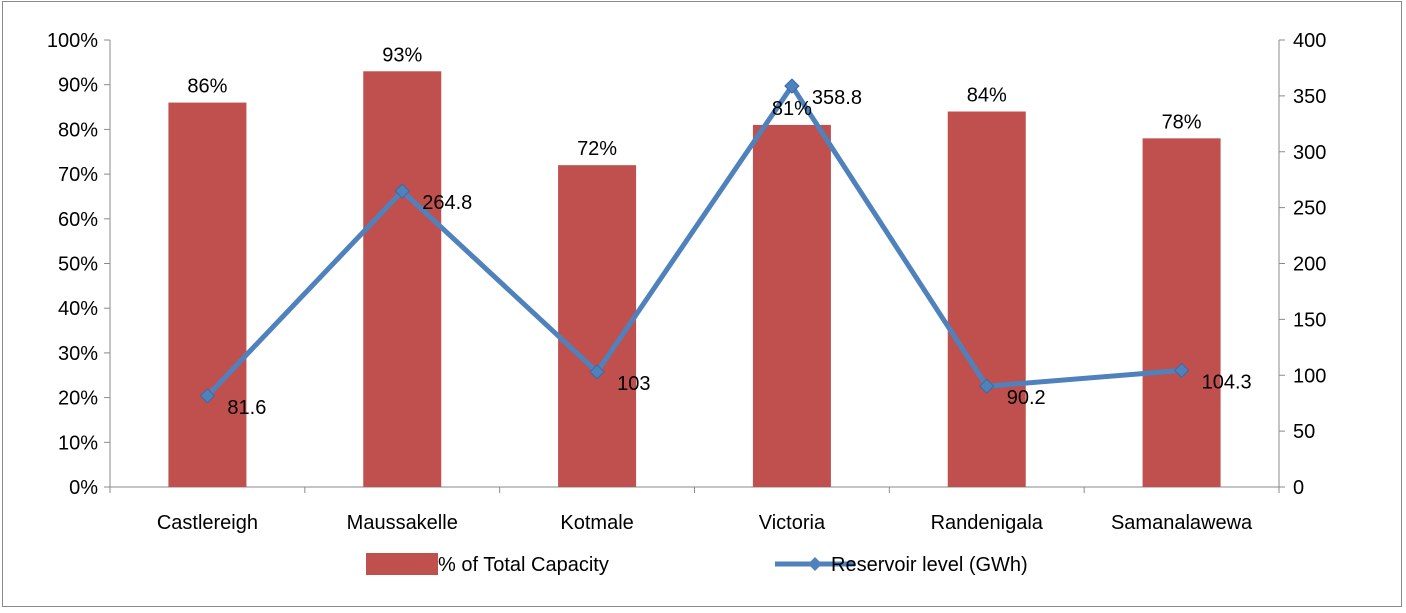 The image size is (1406, 613). I want to click on x-tick-label: Victoria, so click(792, 523).